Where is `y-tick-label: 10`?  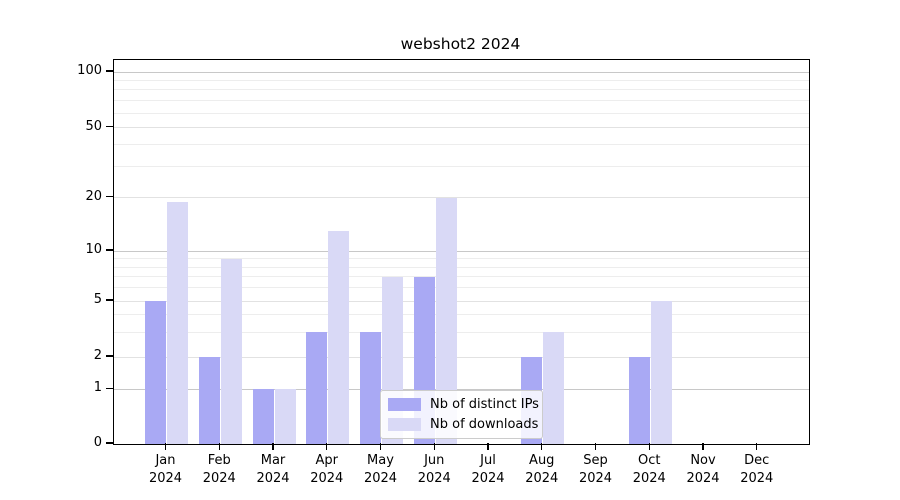 y-tick-label: 10 is located at coordinates (93, 249).